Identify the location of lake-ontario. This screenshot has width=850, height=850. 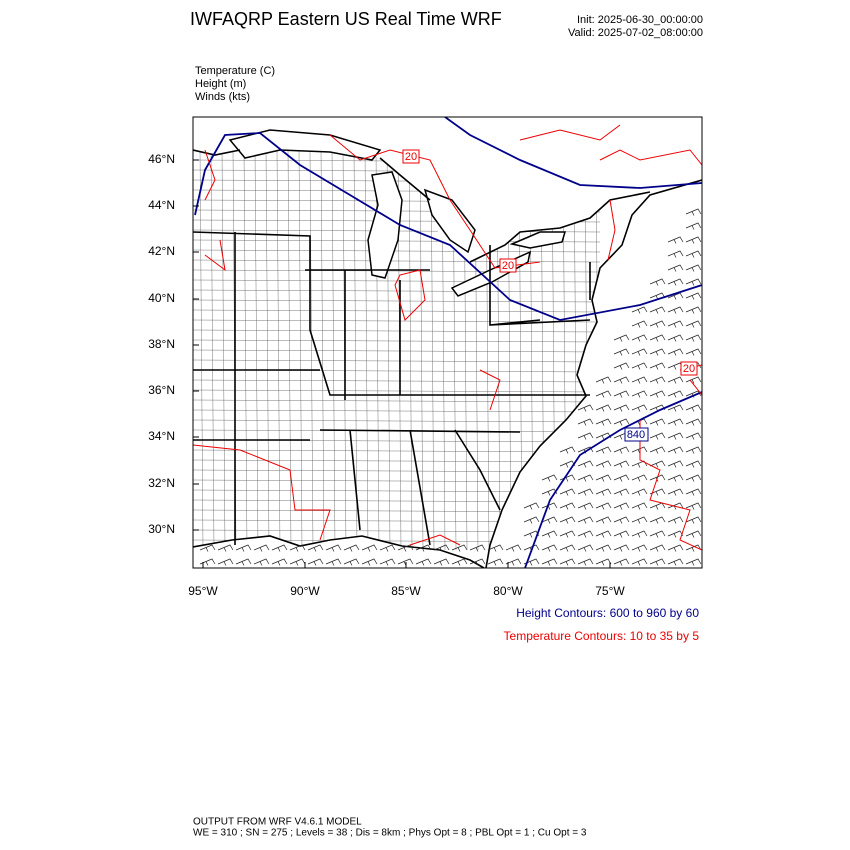
(538, 240).